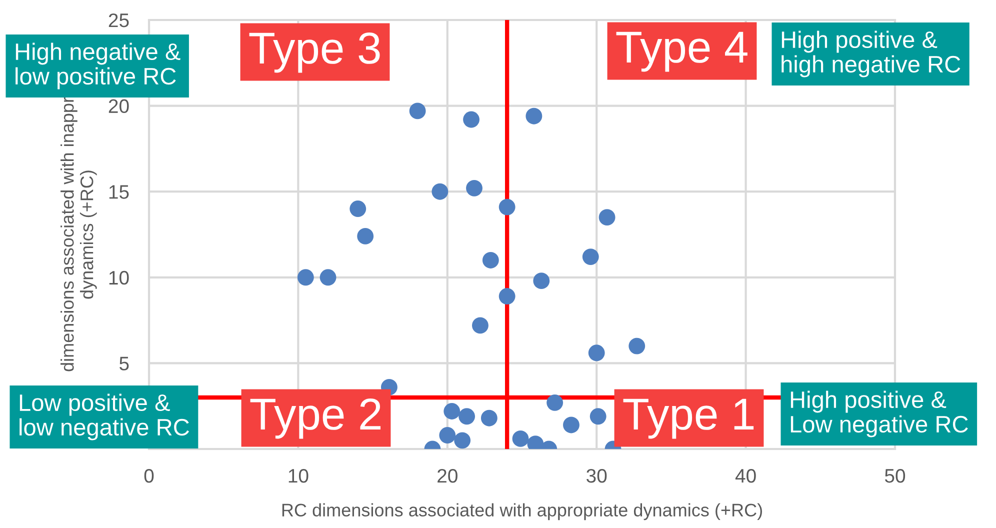 The height and width of the screenshot is (528, 996). What do you see at coordinates (315, 418) in the screenshot?
I see `annotation: Type 2` at bounding box center [315, 418].